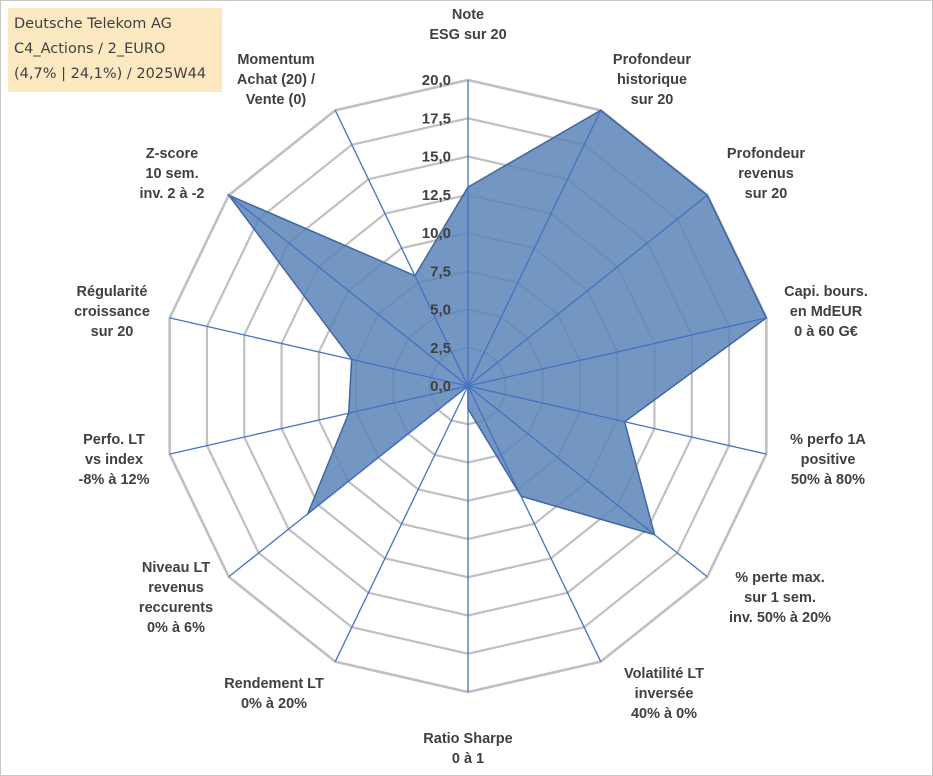  Describe the element at coordinates (112, 312) in the screenshot. I see `axis-label-12: Régularité croissance sur 20` at that location.